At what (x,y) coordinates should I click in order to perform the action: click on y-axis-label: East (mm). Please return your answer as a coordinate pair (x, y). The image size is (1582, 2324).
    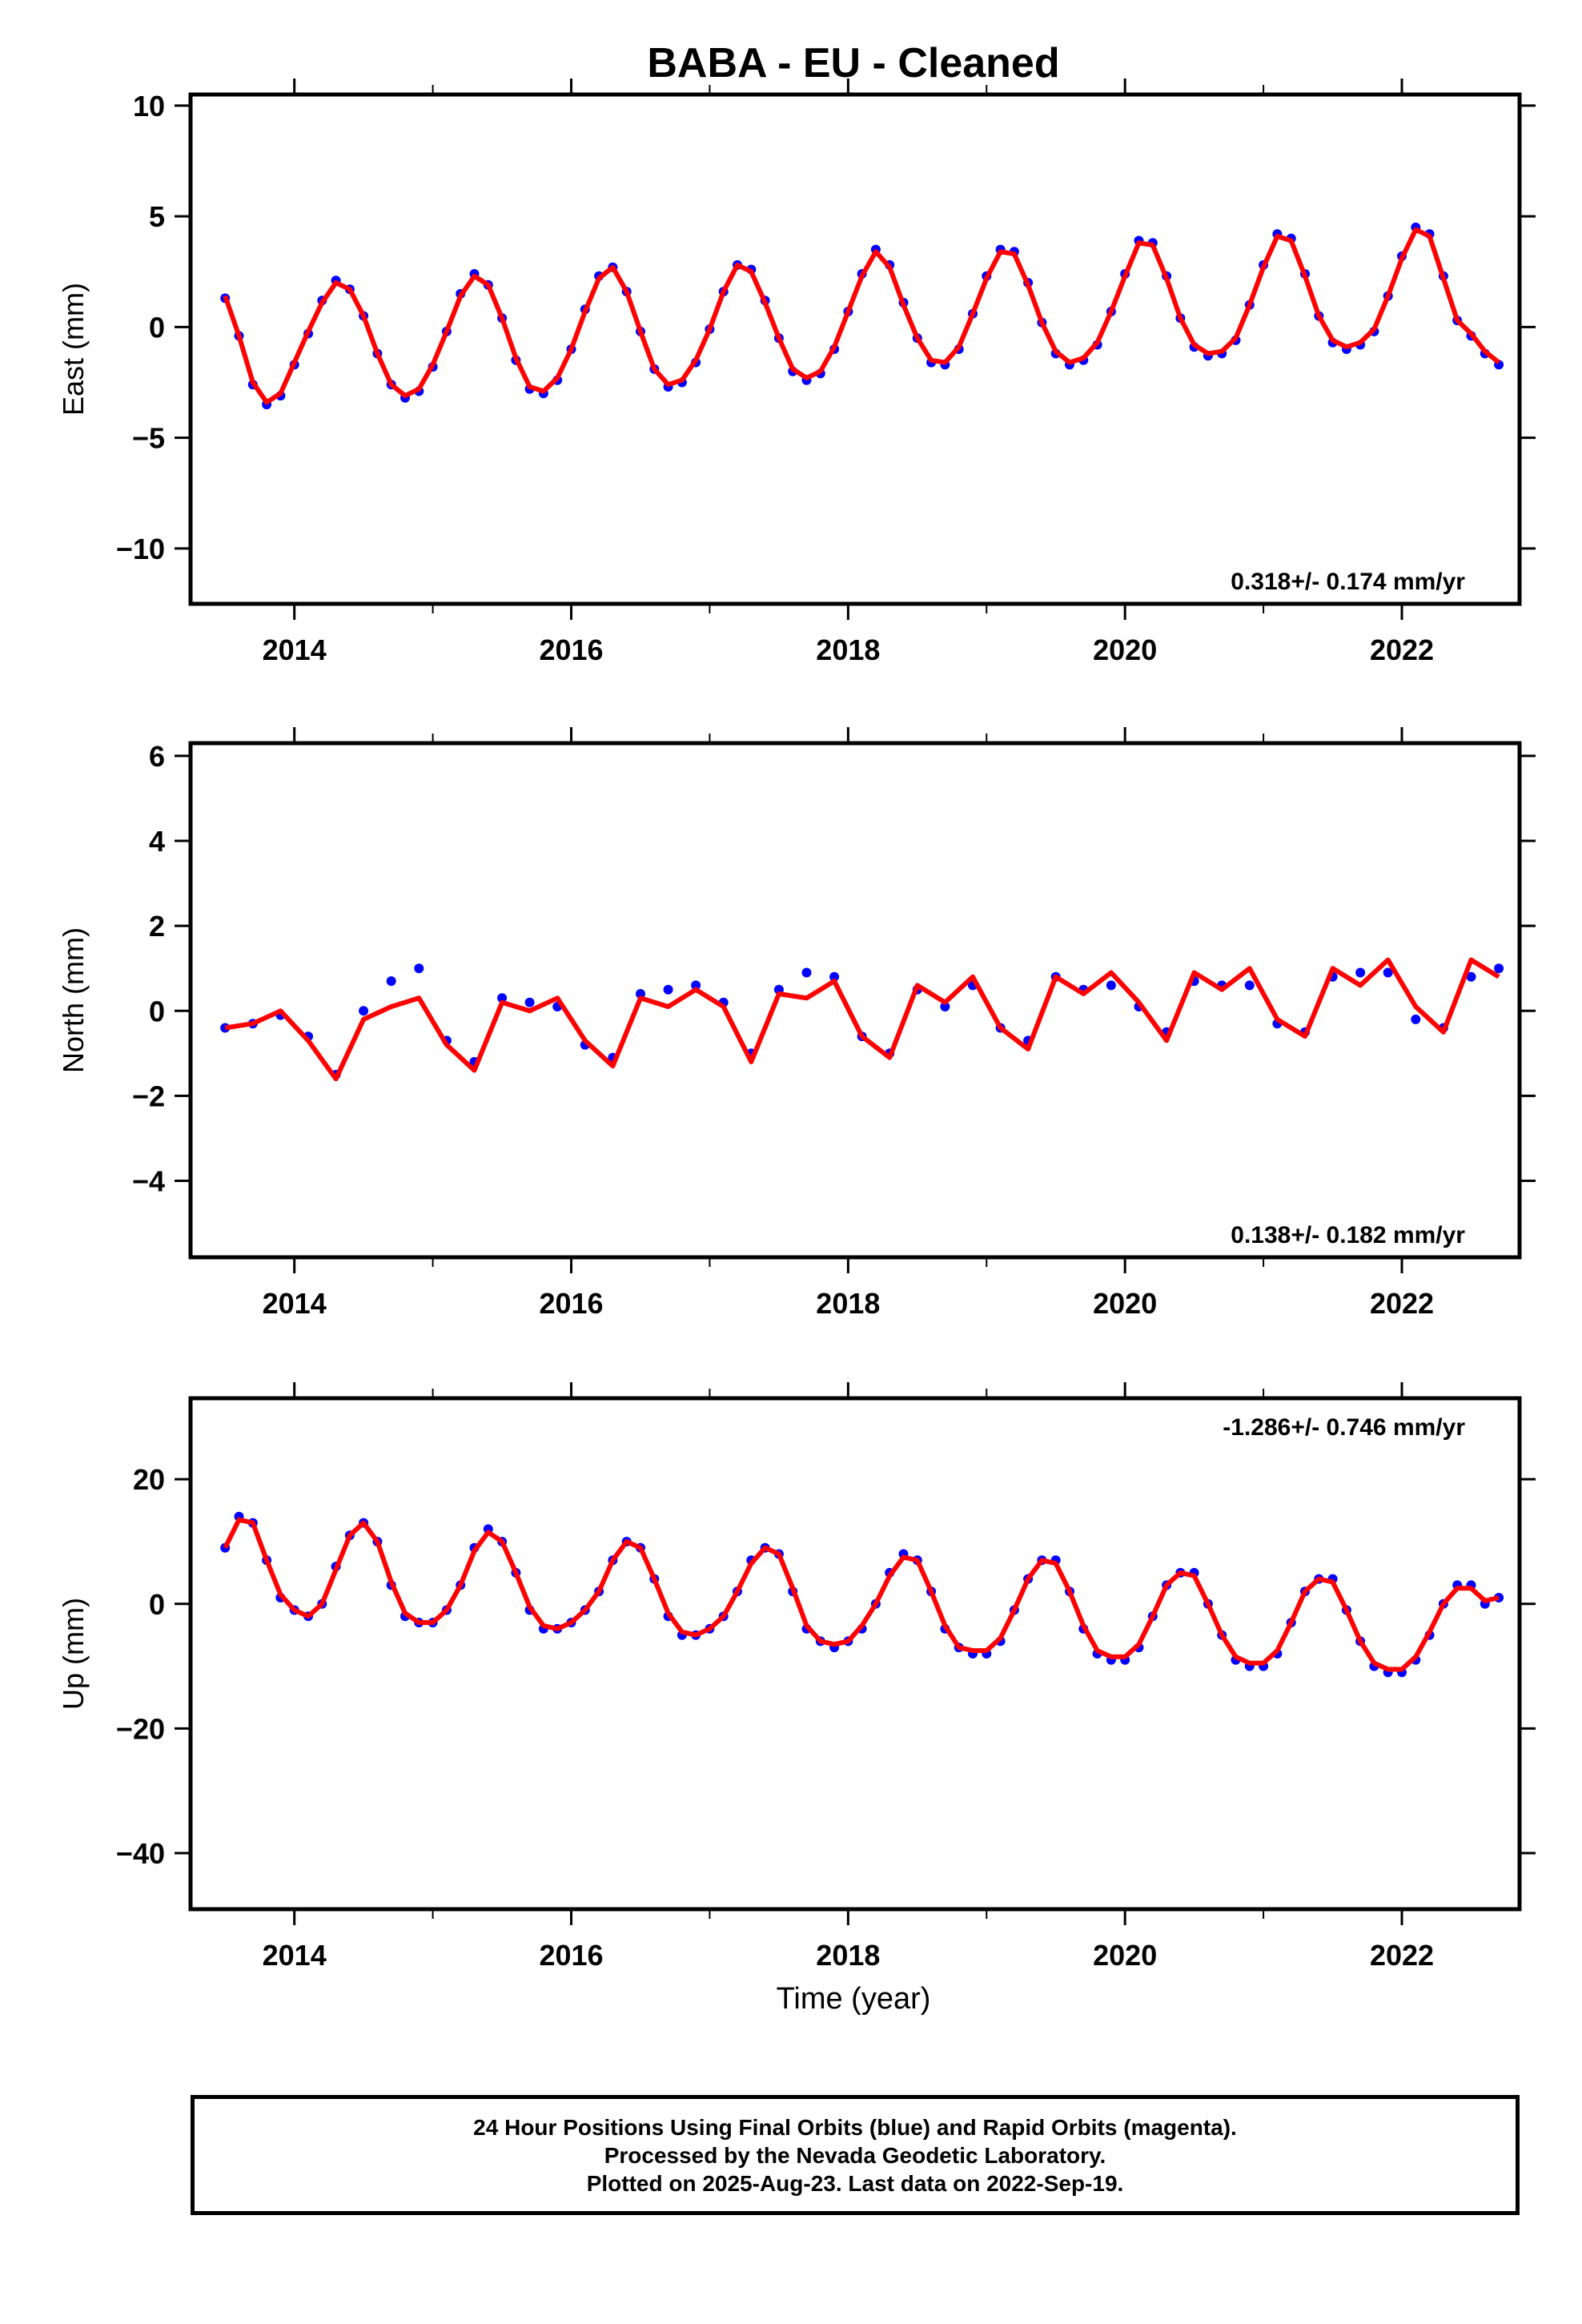
    Looking at the image, I should click on (74, 349).